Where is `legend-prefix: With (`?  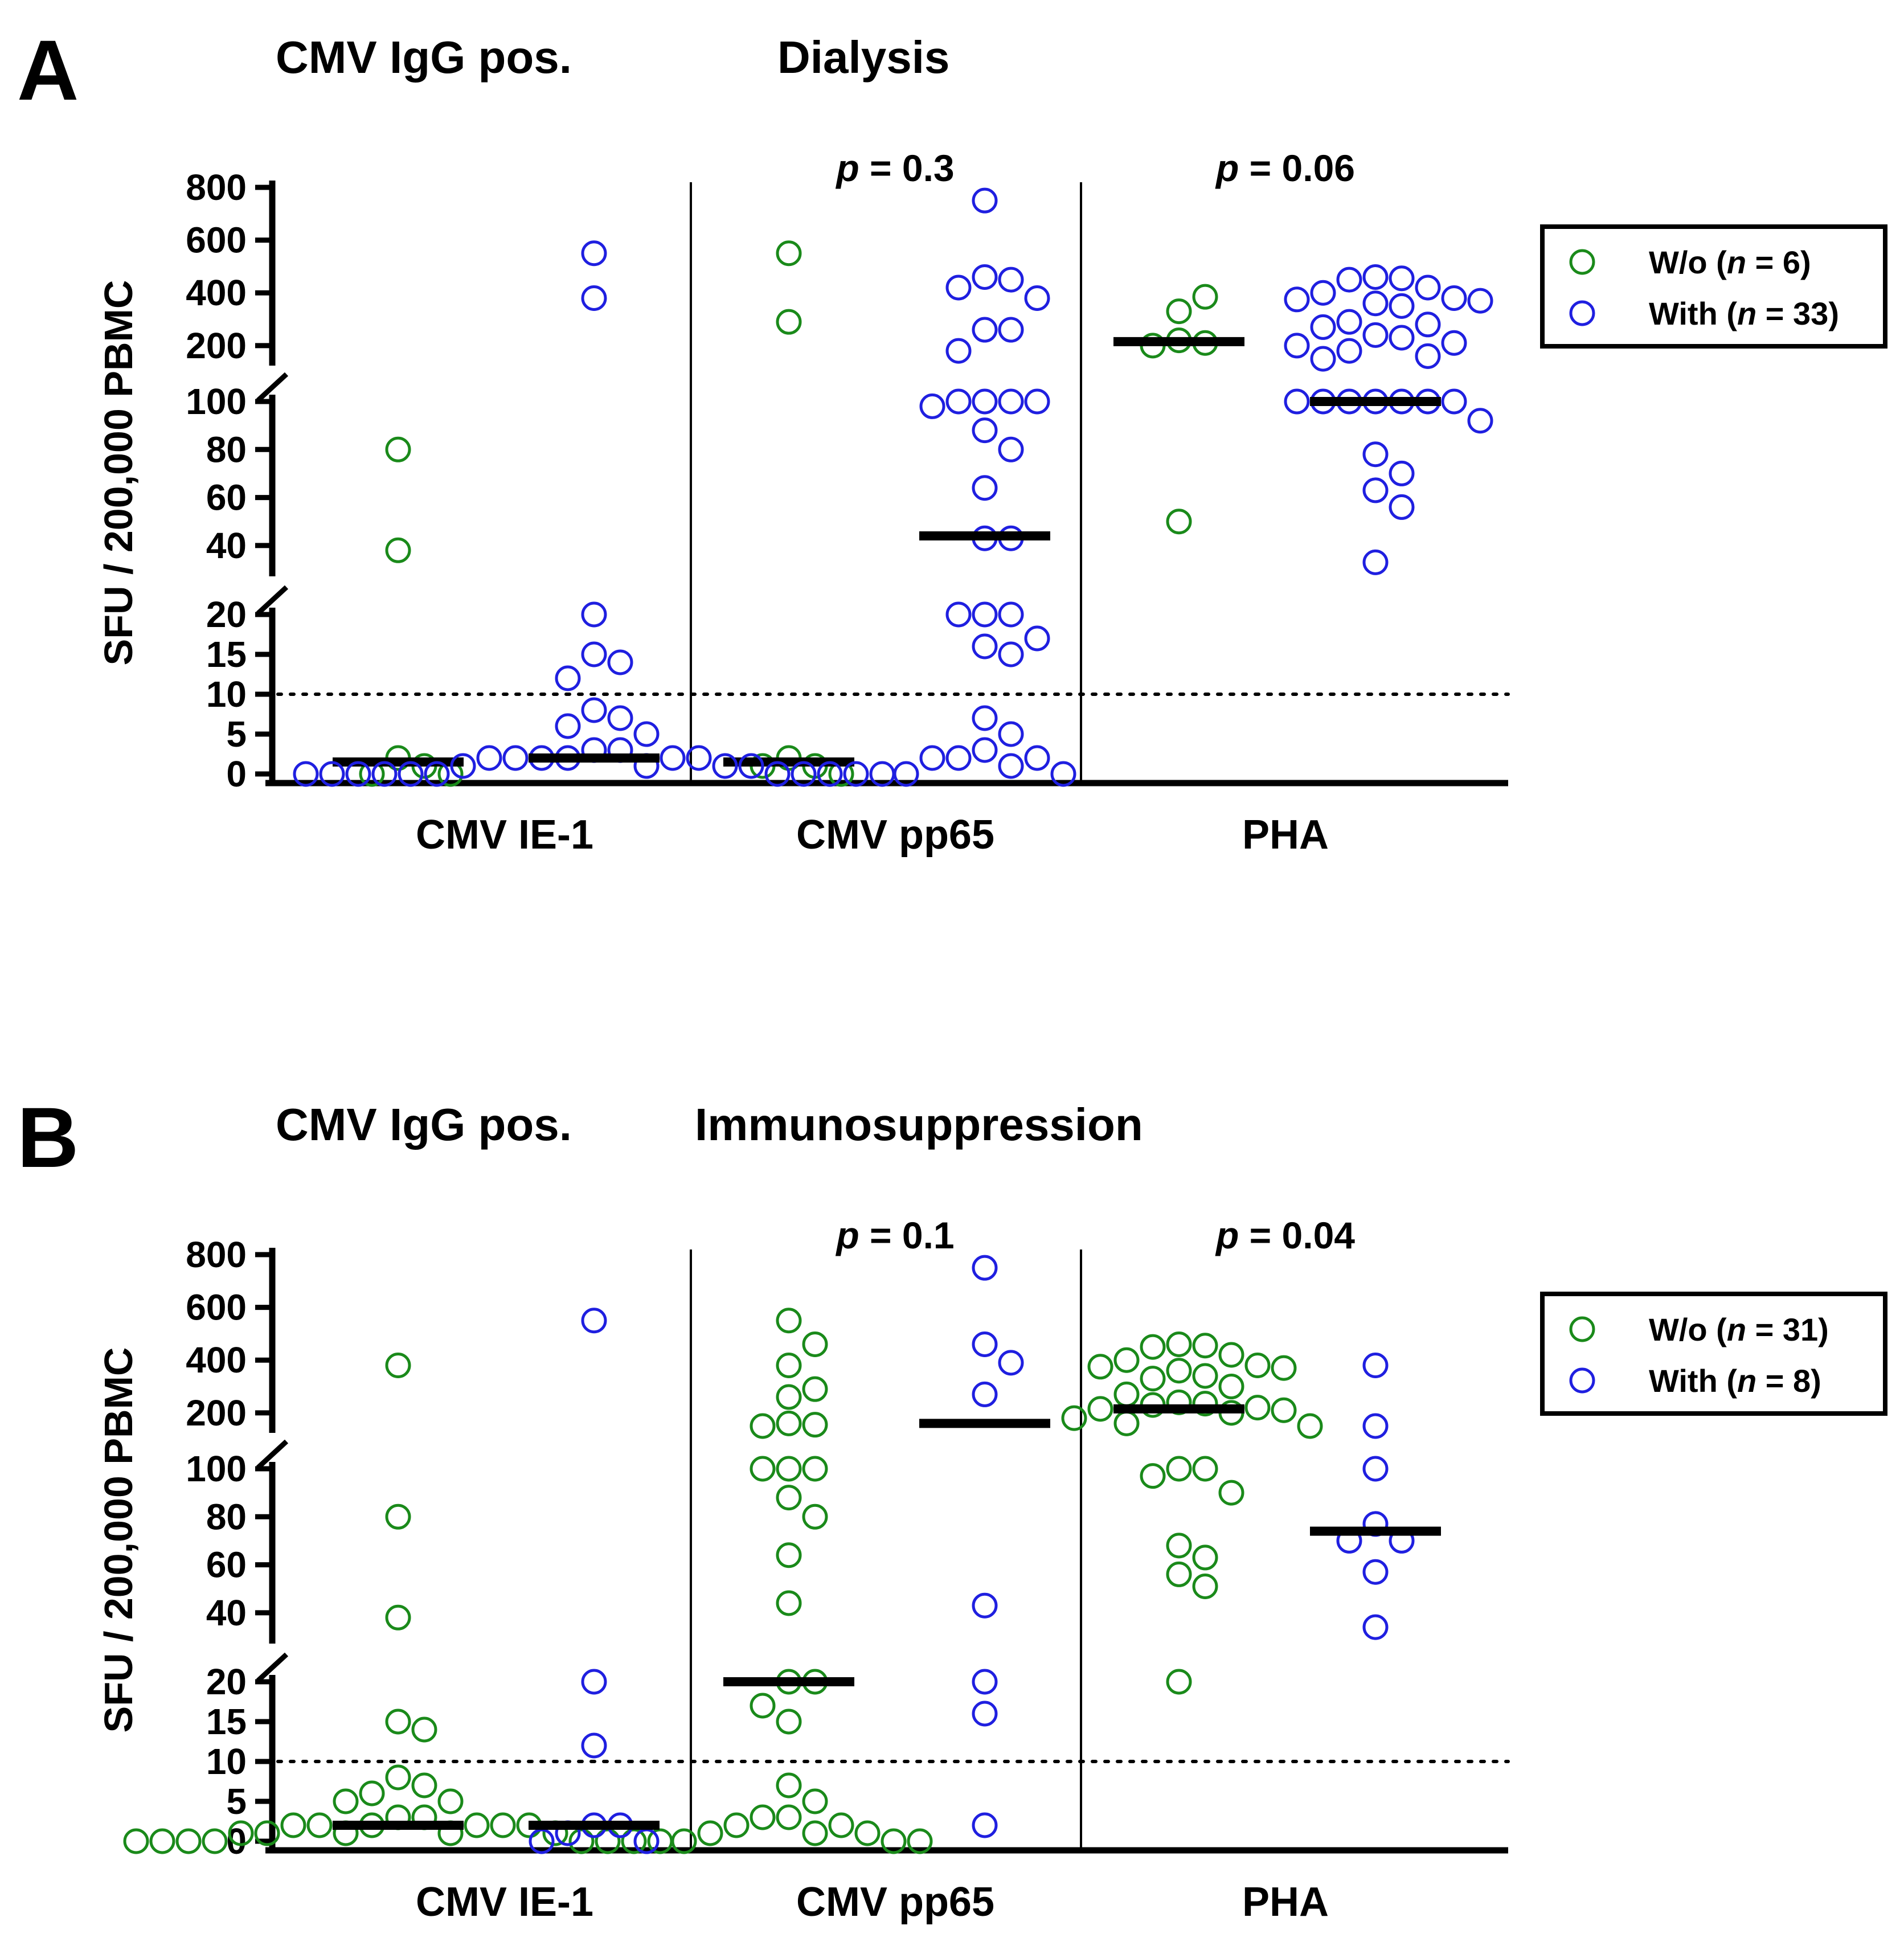
legend-prefix: With ( is located at coordinates (1693, 313).